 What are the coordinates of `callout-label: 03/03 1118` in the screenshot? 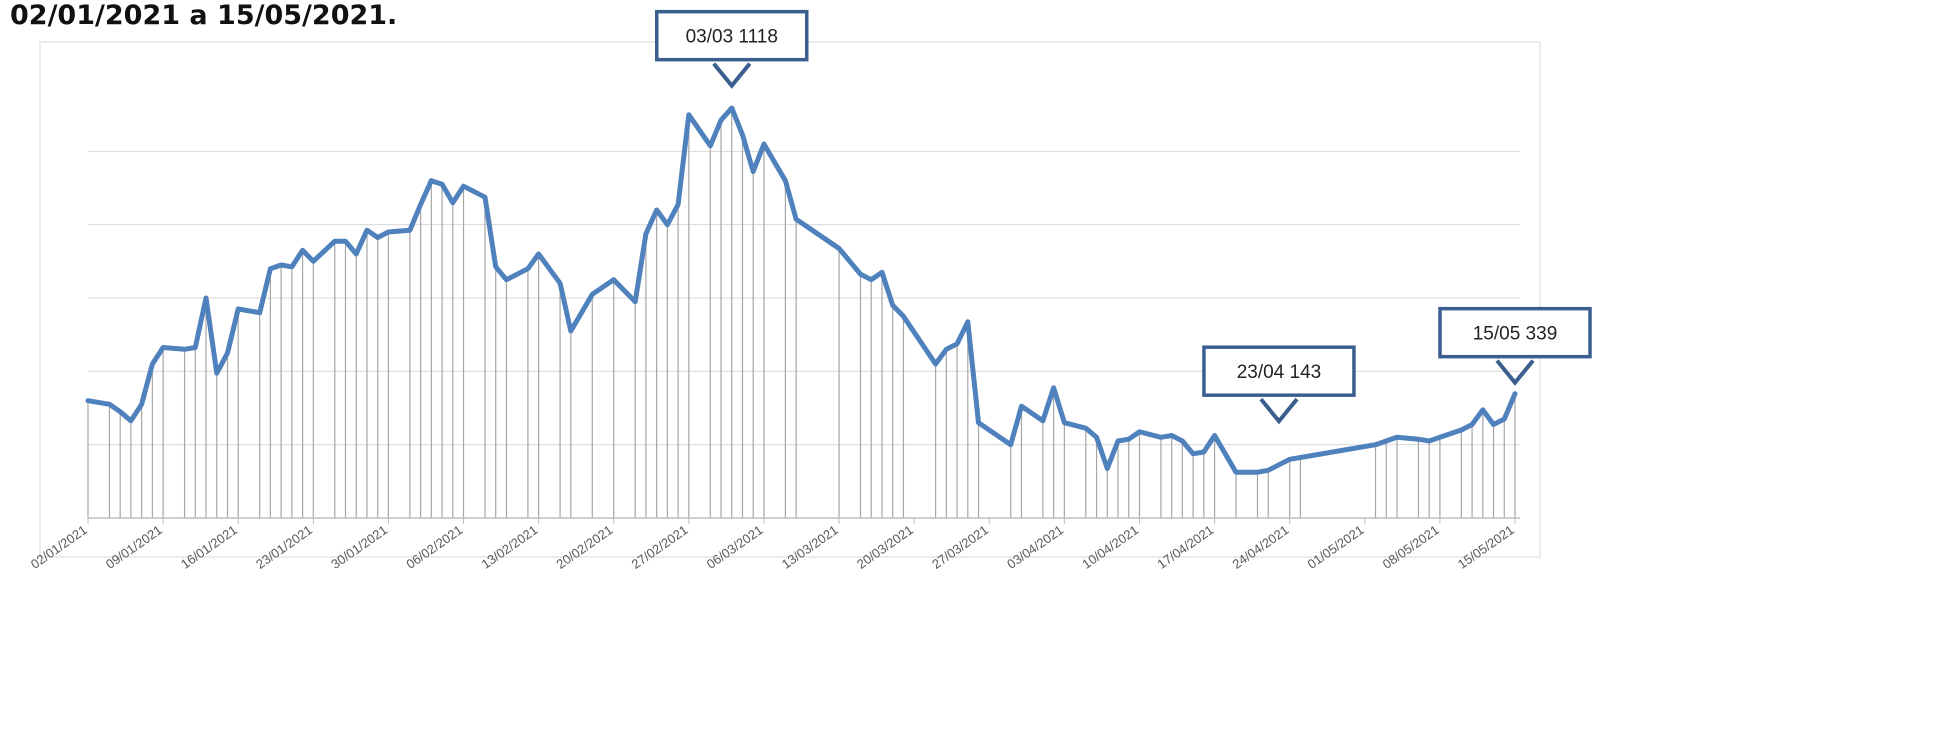 It's located at (732, 37).